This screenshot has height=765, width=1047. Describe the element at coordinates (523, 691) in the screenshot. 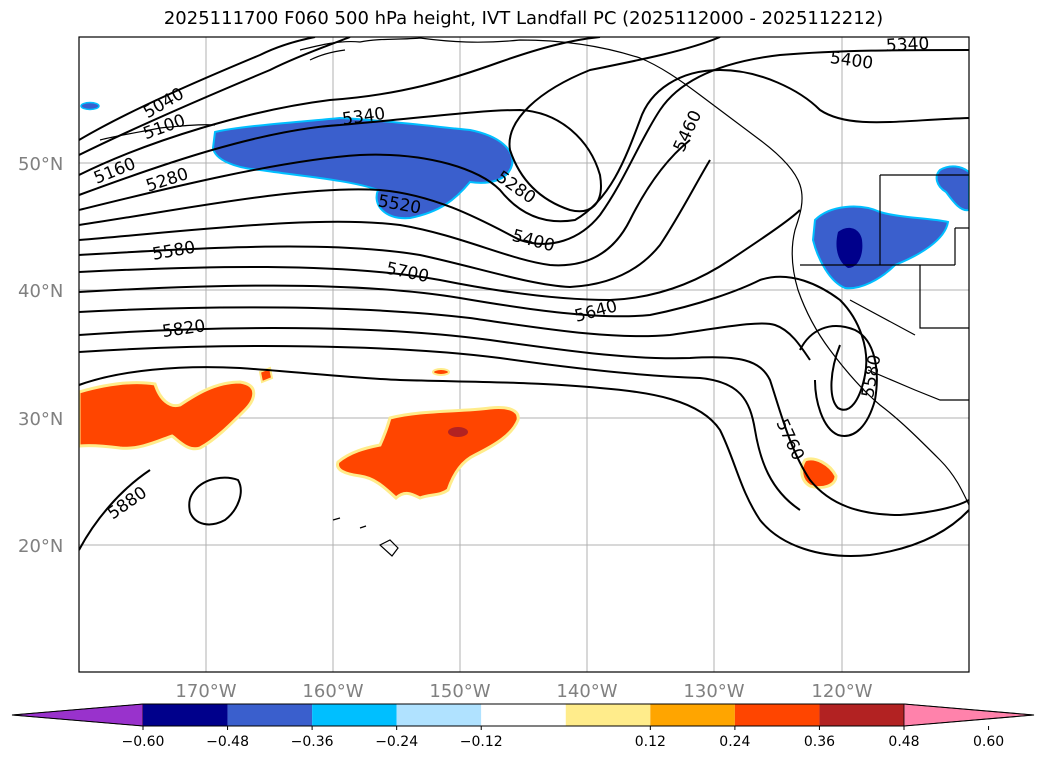

I see `longitude-labels: 170°W 160°W 150°W 140°W 130°W 120°W` at that location.